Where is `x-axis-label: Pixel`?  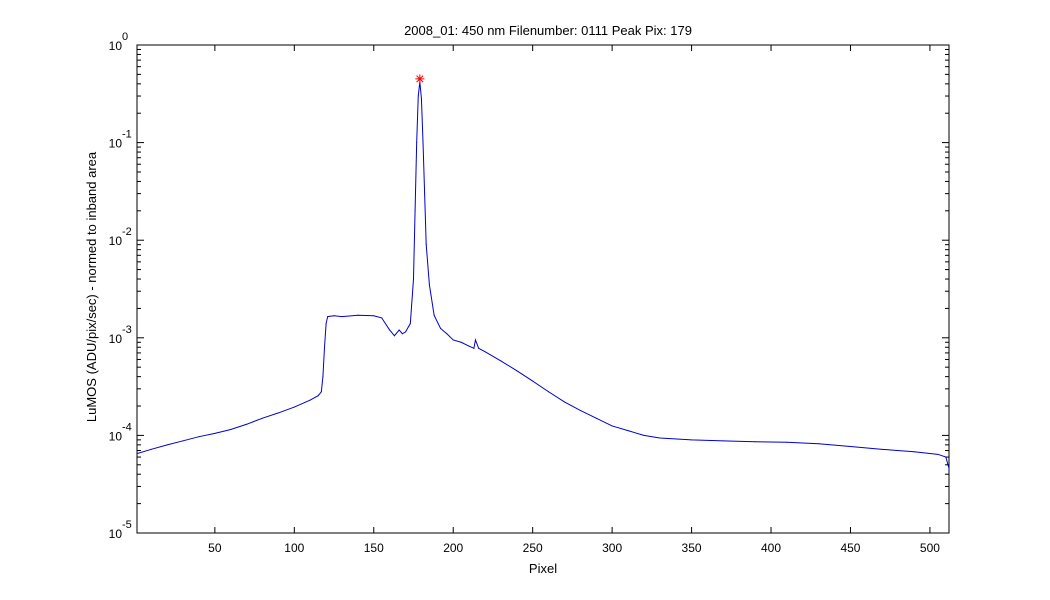
x-axis-label: Pixel is located at coordinates (543, 568).